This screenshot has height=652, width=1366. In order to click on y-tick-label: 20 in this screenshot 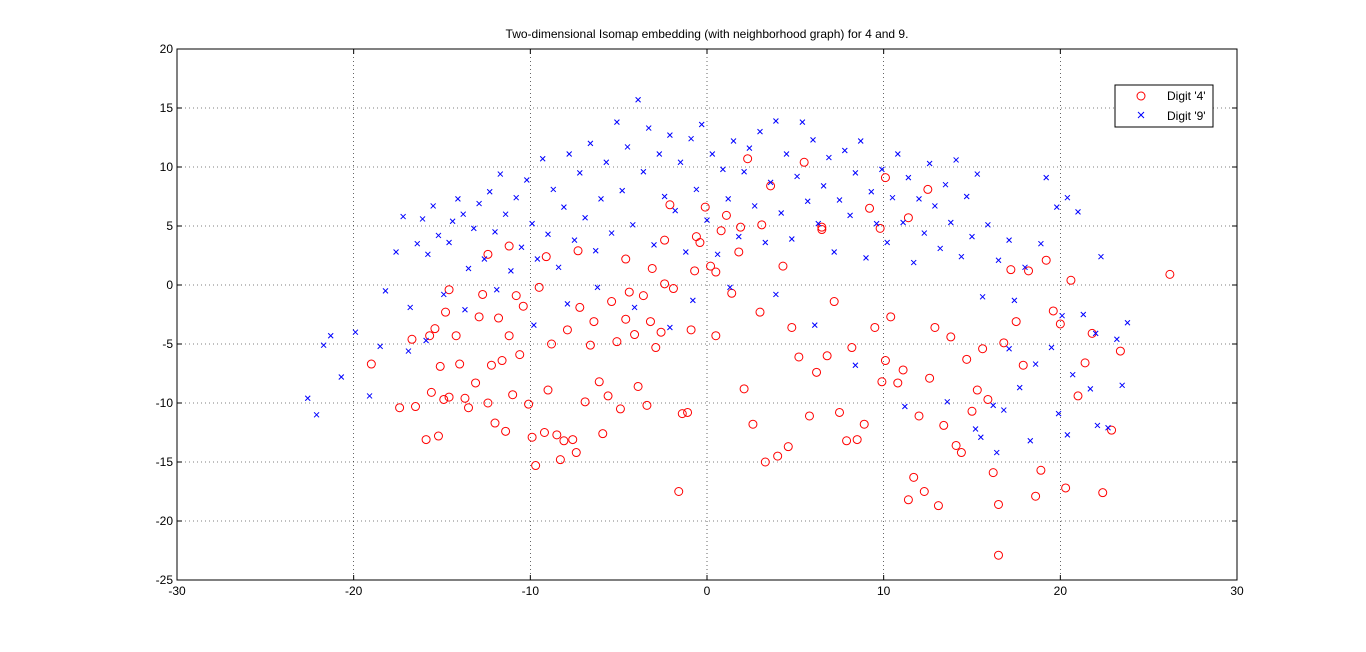, I will do `click(167, 49)`.